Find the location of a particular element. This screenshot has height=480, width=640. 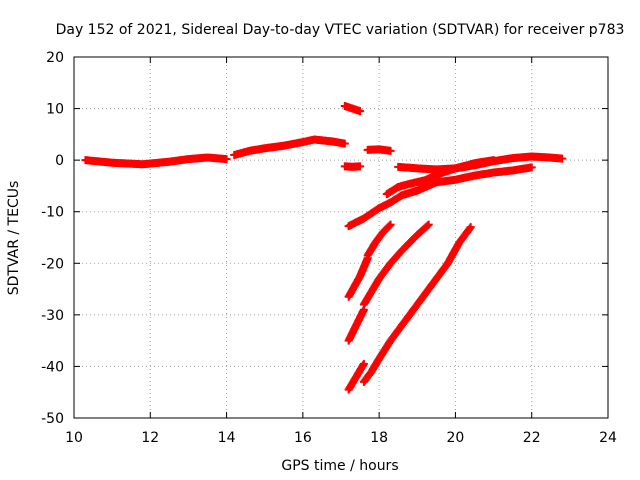

x-axis-label: GPS time / hours is located at coordinates (339, 466).